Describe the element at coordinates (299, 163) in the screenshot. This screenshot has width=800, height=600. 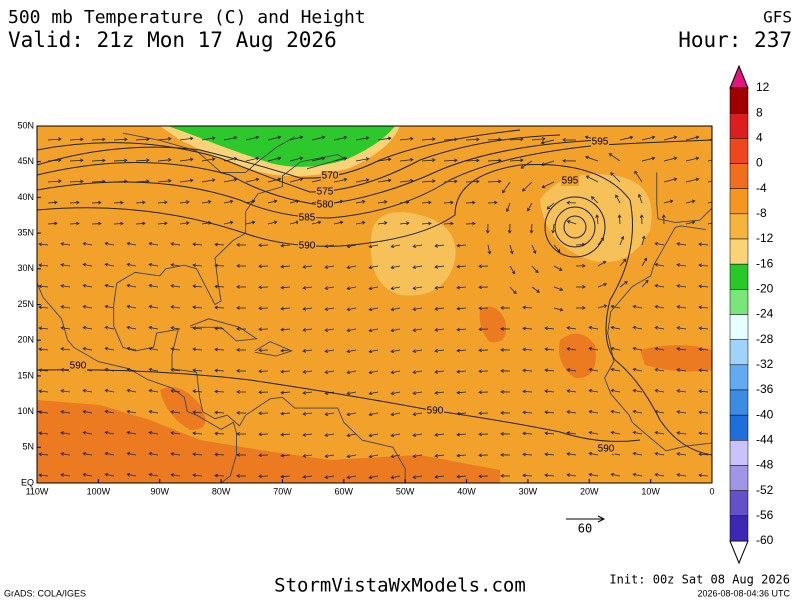
I see `contour-line` at that location.